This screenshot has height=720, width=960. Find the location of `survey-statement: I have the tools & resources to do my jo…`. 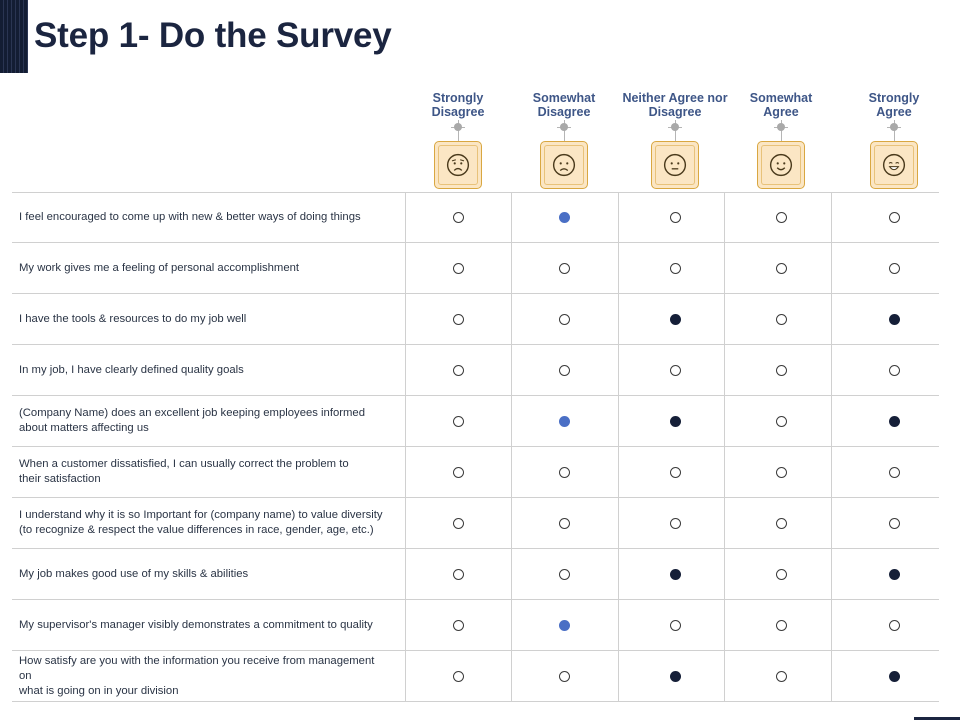

survey-statement: I have the tools & resources to do my jo… is located at coordinates (133, 318).